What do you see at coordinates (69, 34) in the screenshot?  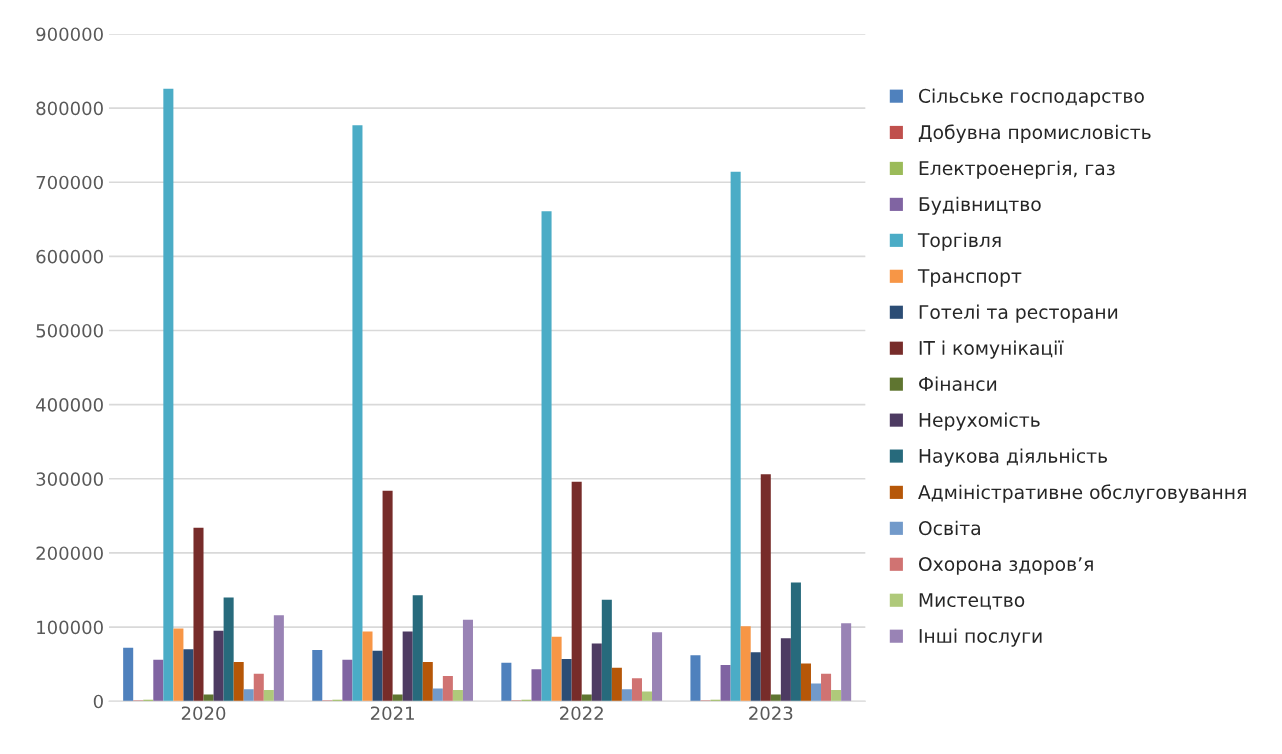 I see `y-tick-label: 900000` at bounding box center [69, 34].